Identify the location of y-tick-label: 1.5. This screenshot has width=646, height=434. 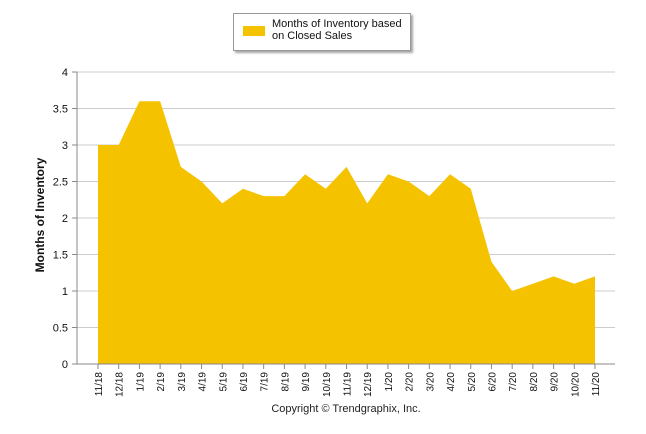
(60, 256).